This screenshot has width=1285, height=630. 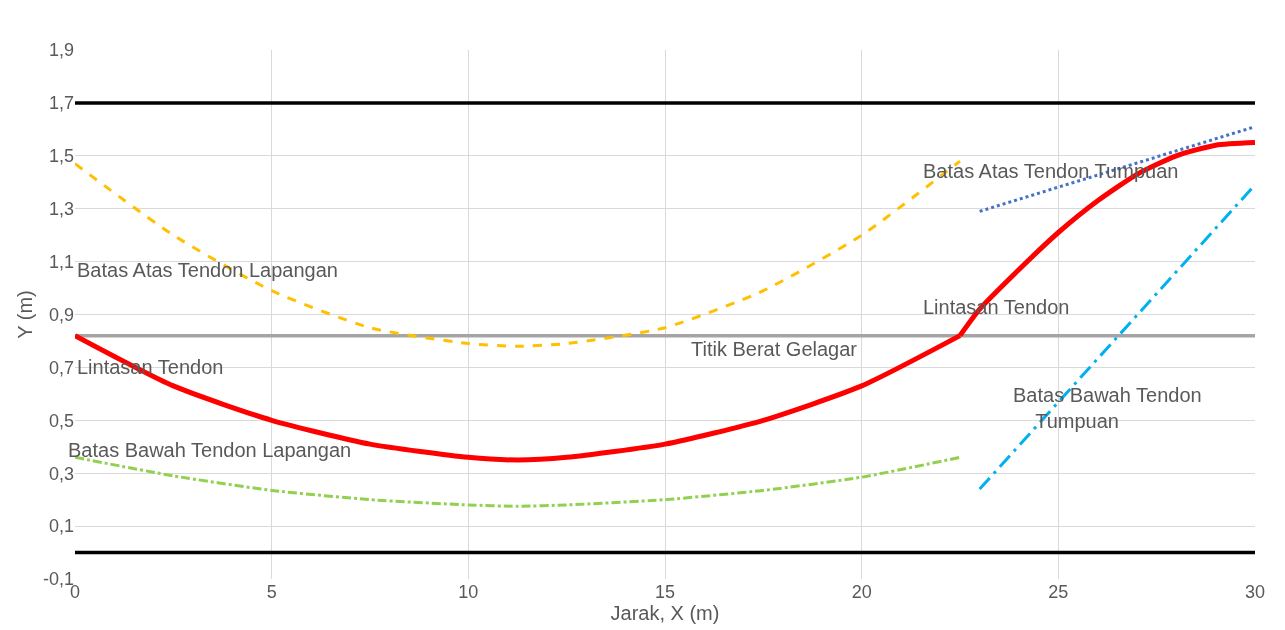 I want to click on y-tick-label: 1,7, so click(x=61, y=103).